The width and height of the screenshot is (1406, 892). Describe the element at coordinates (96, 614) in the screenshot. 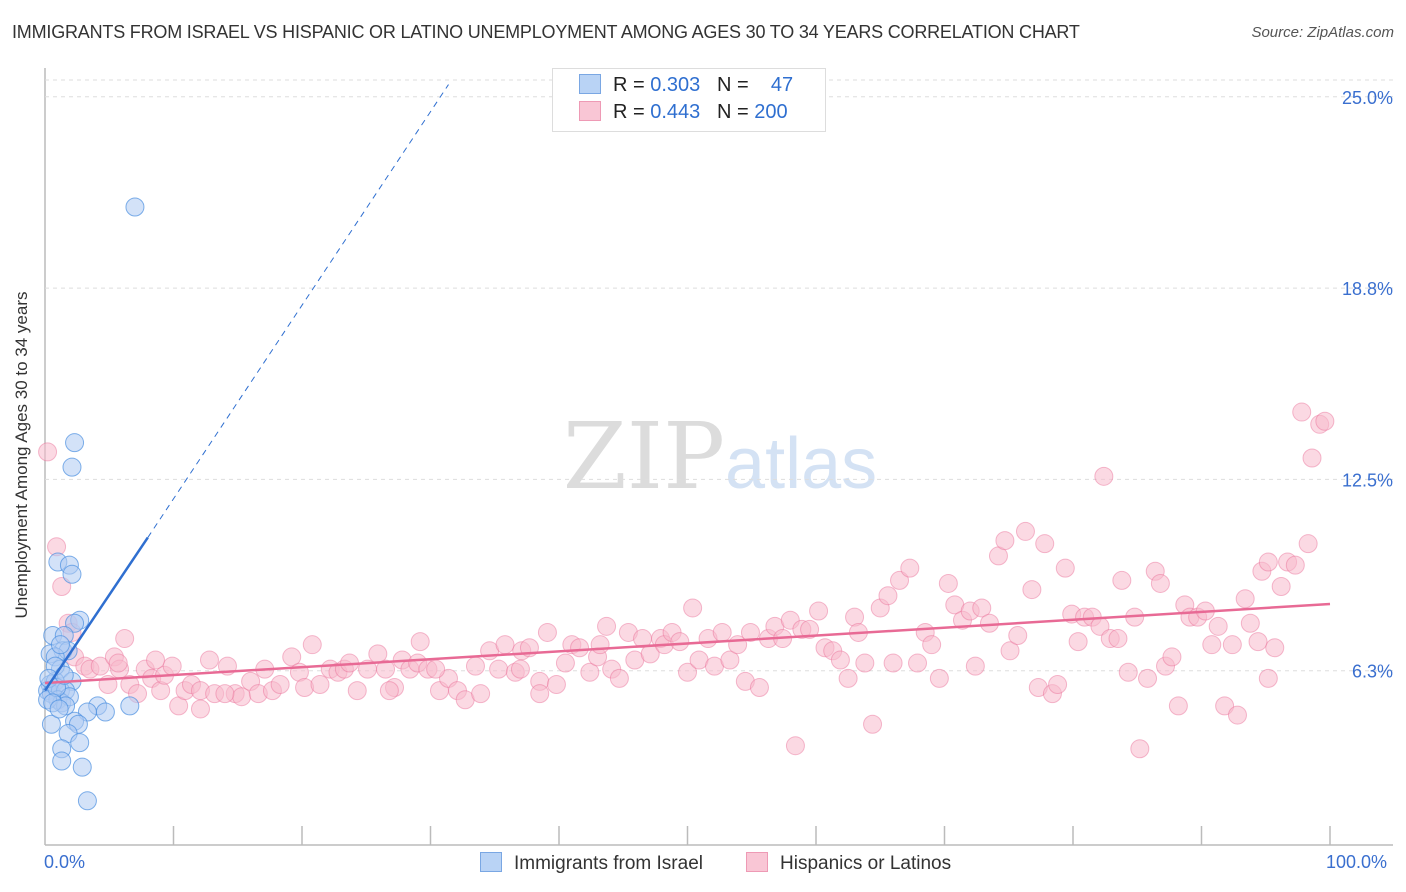

I see `israel-trendline` at that location.